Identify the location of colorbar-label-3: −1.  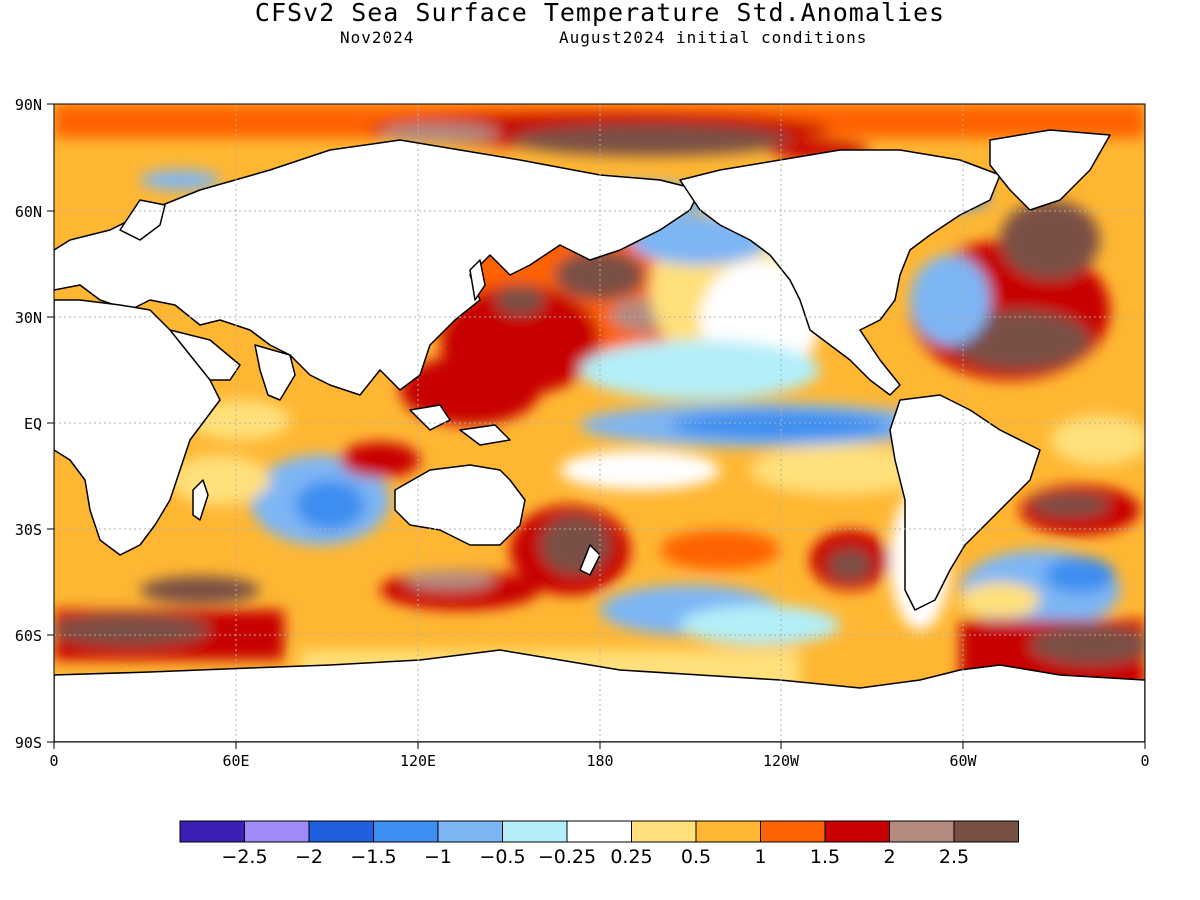
(438, 857).